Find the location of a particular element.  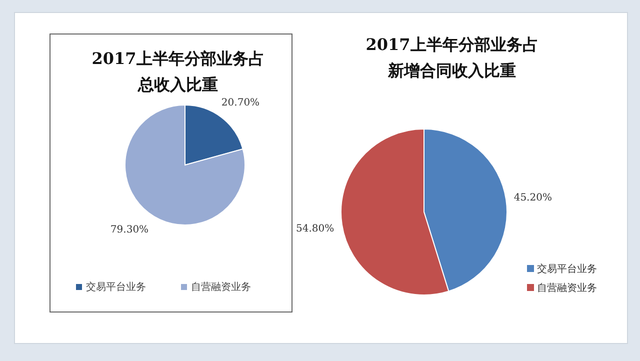

chart-title: 2017上半年分部业务占新增合同收入比重 is located at coordinates (452, 58).